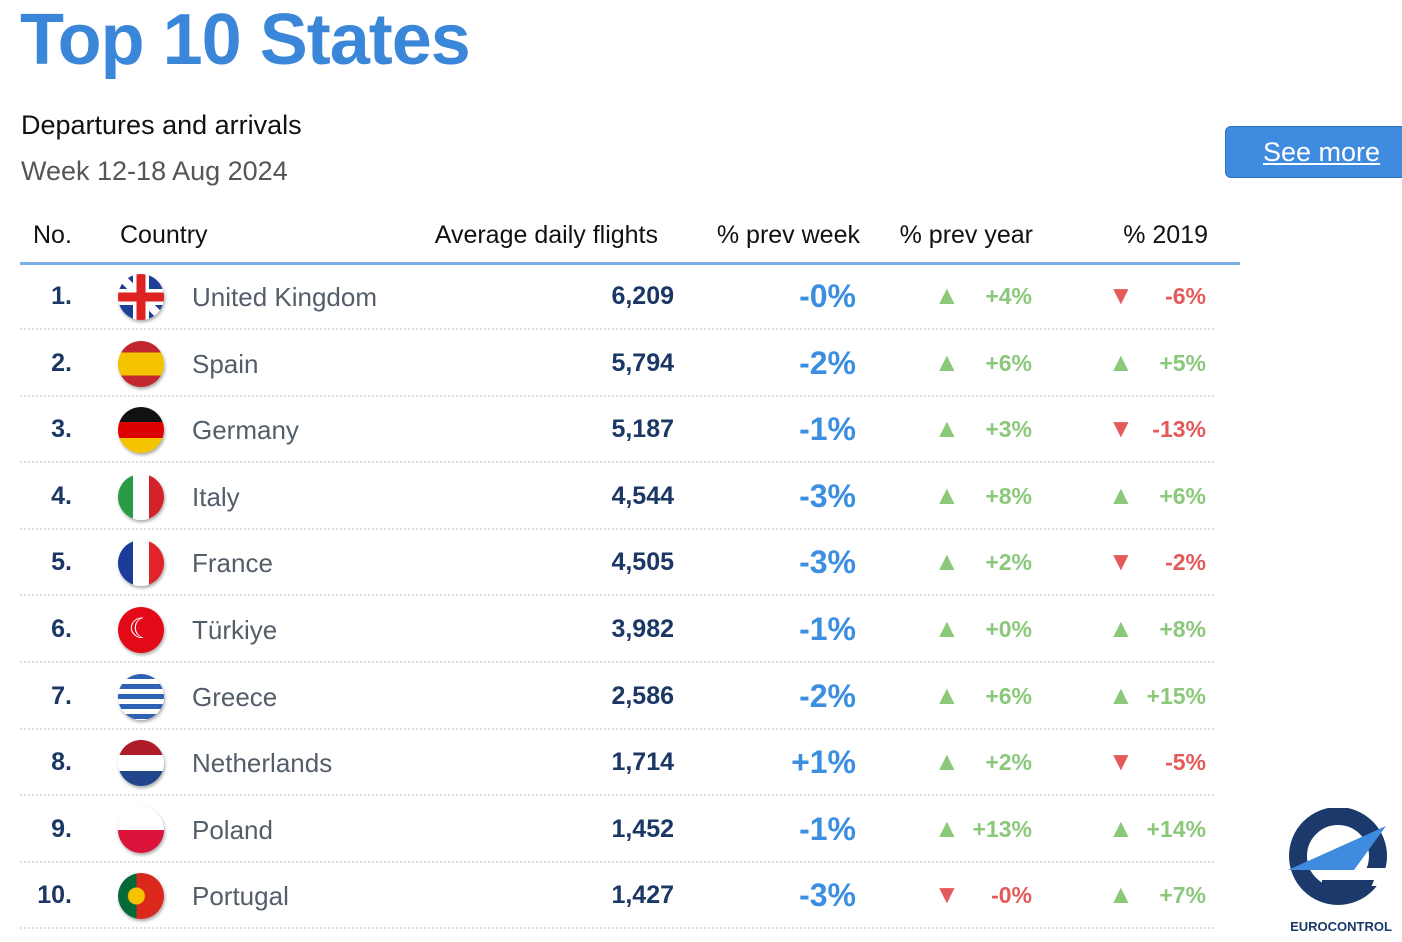 This screenshot has width=1402, height=942. I want to click on rank: 3., so click(61, 429).